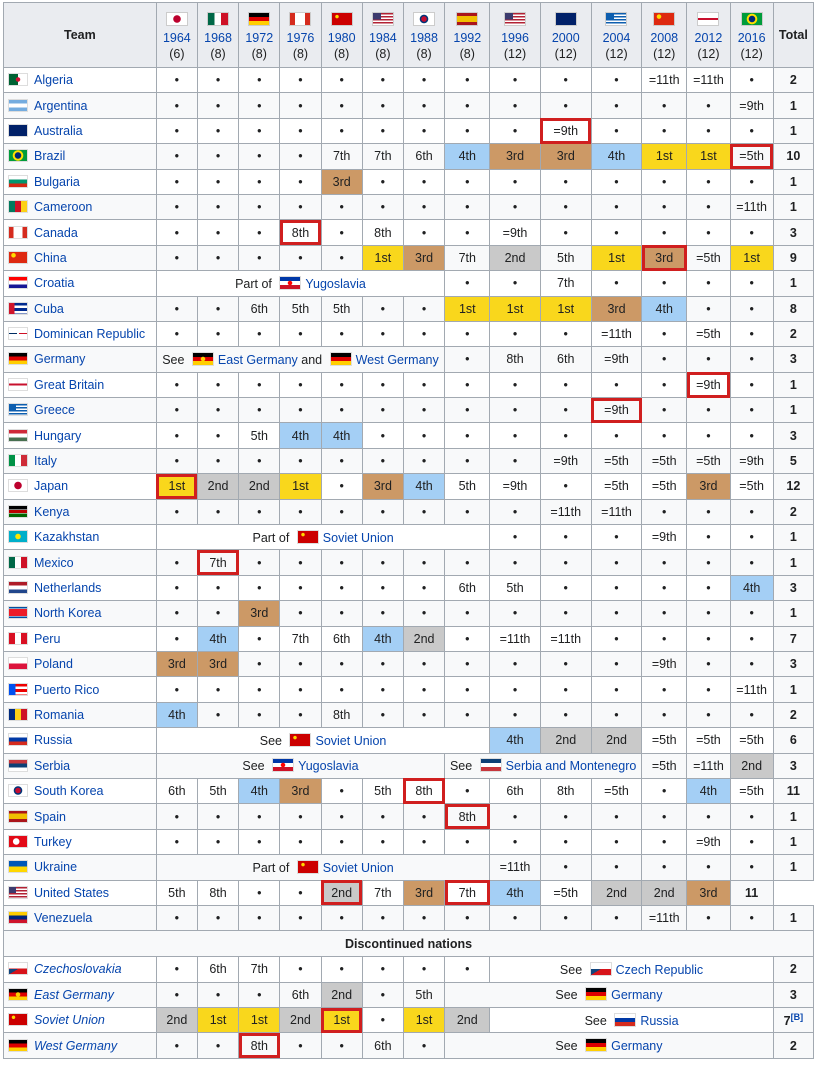 The image size is (815, 1089). I want to click on year-link: 1972, so click(259, 37).